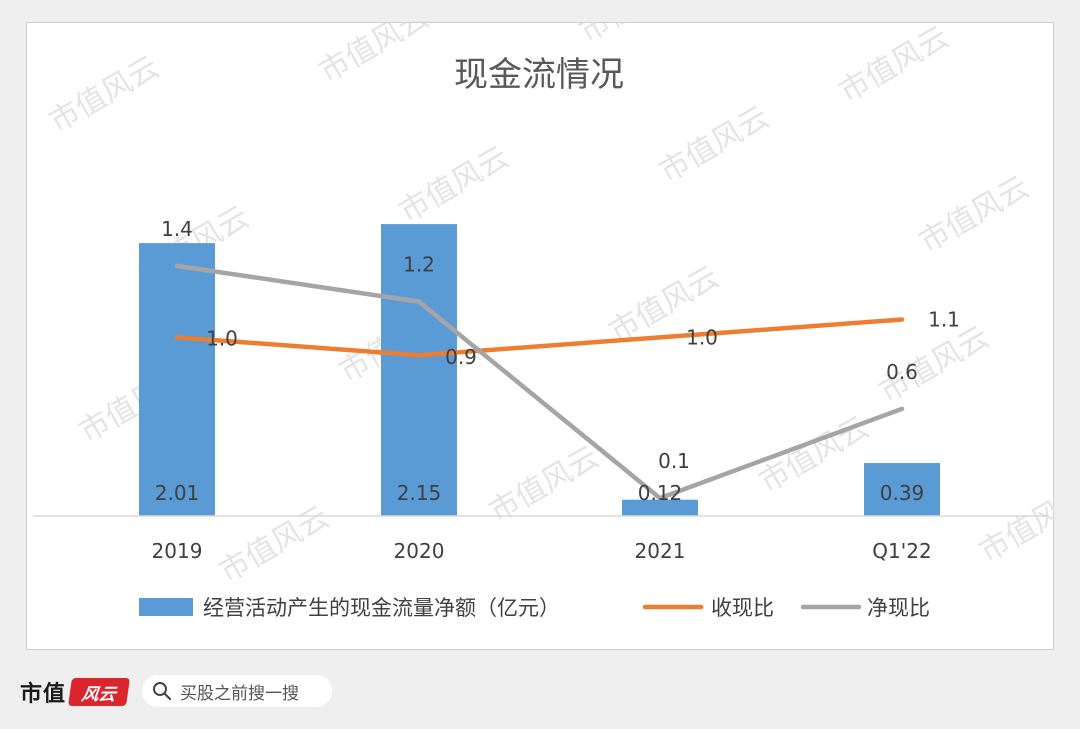  Describe the element at coordinates (902, 493) in the screenshot. I see `bar-value-label: 0.39` at that location.